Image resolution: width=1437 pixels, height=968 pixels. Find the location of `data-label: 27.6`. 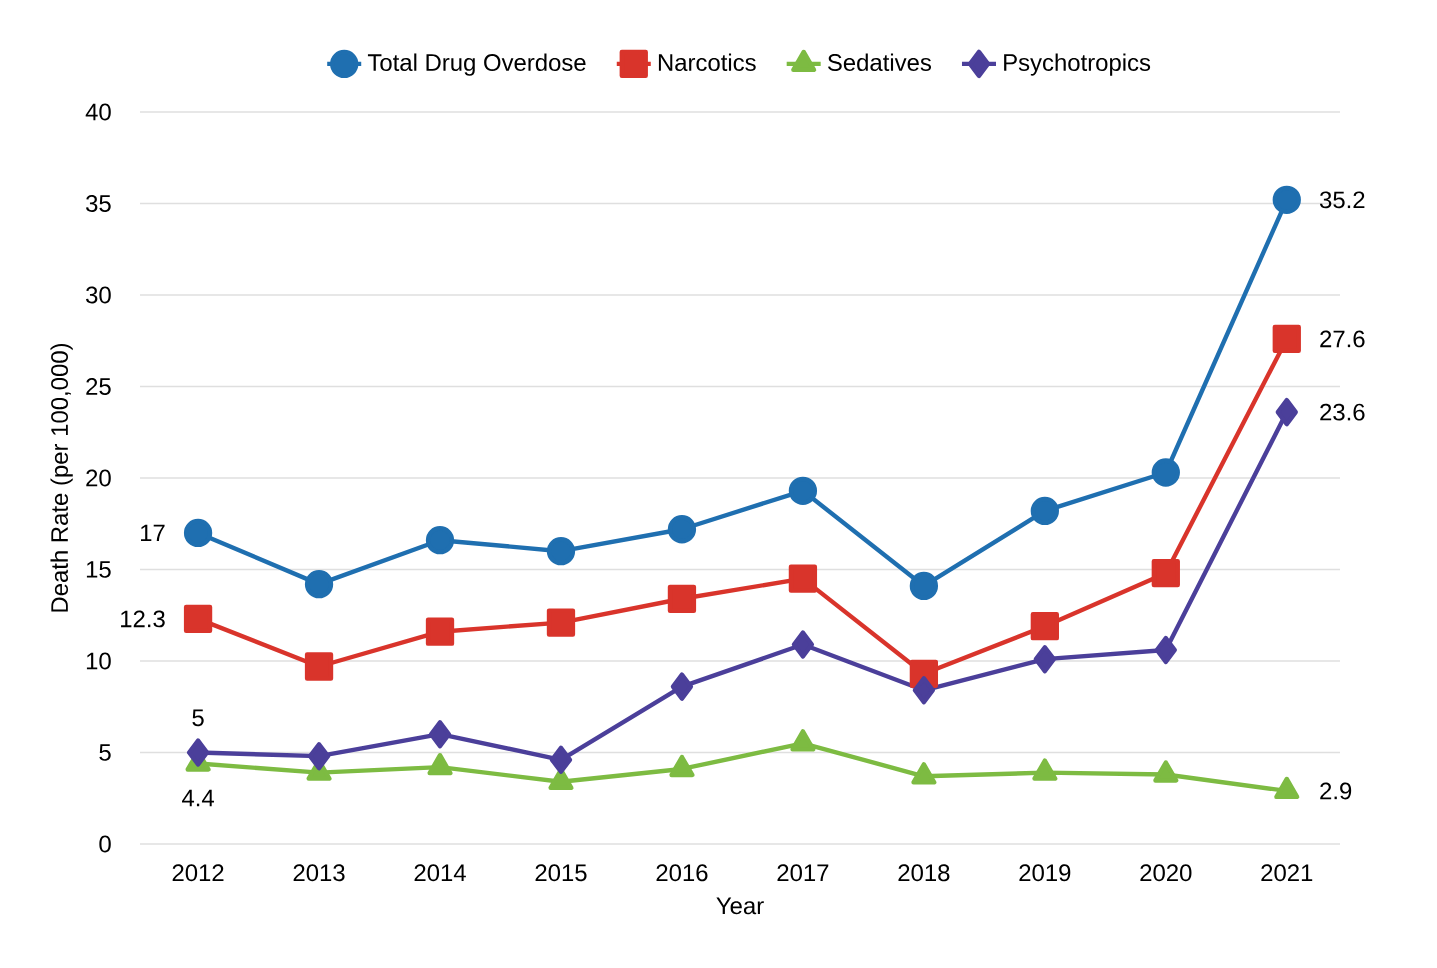

data-label: 27.6 is located at coordinates (1342, 339).